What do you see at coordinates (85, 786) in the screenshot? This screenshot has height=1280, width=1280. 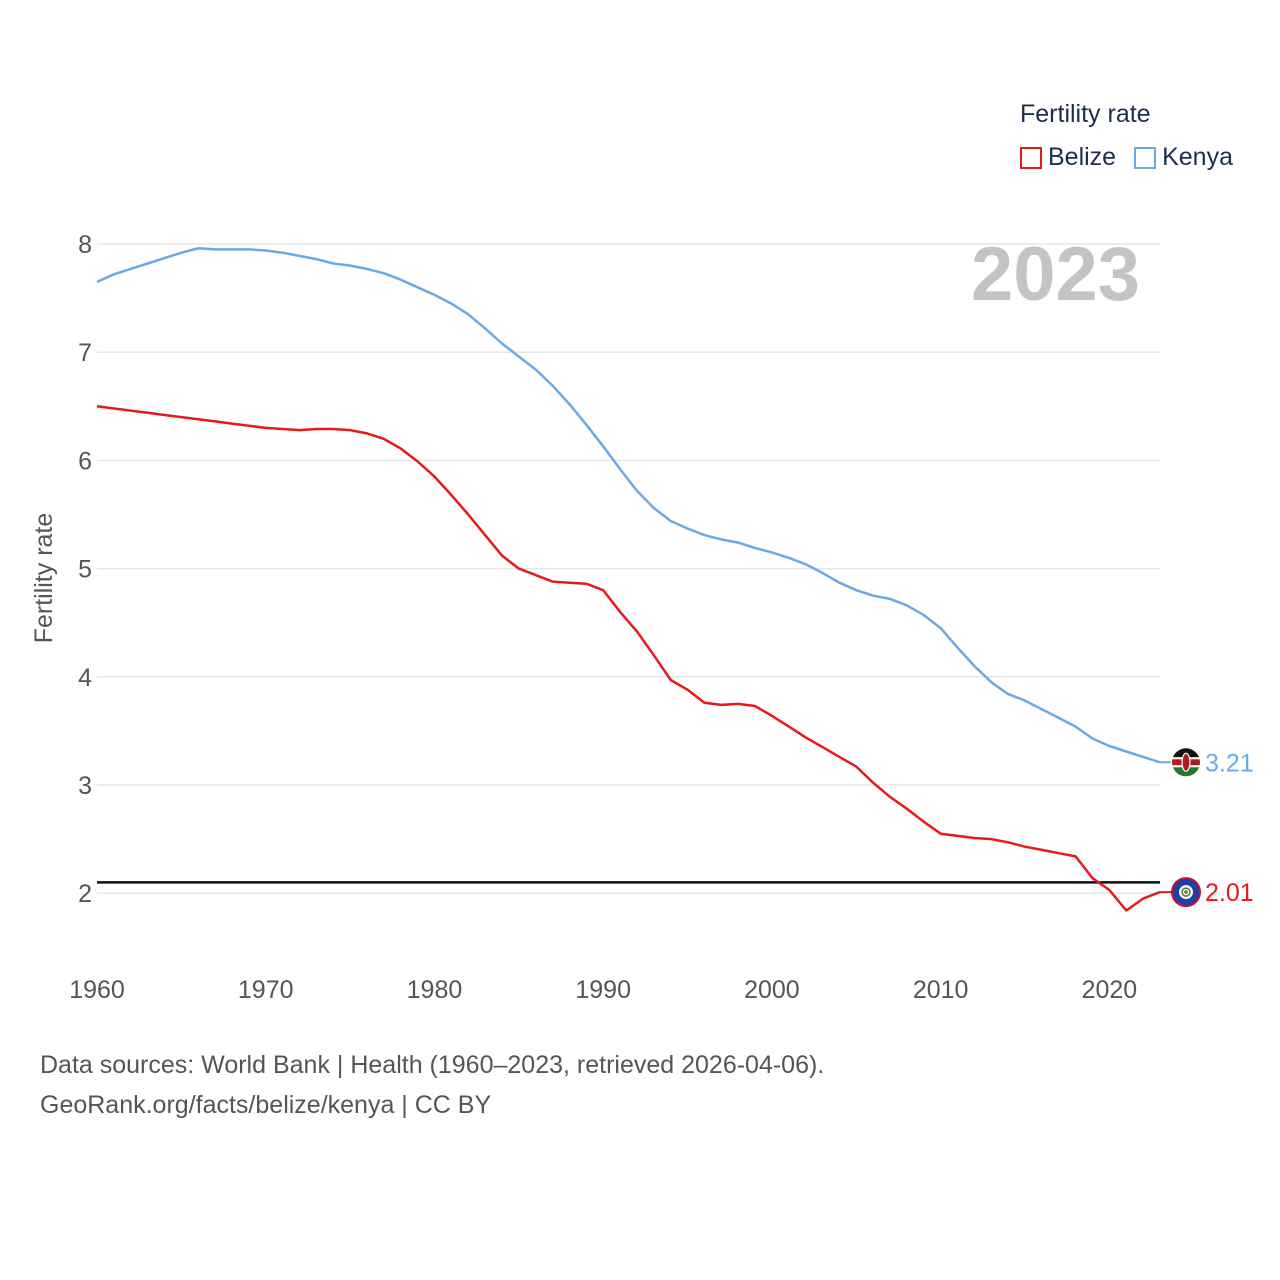 I see `y-tick-label: 3` at bounding box center [85, 786].